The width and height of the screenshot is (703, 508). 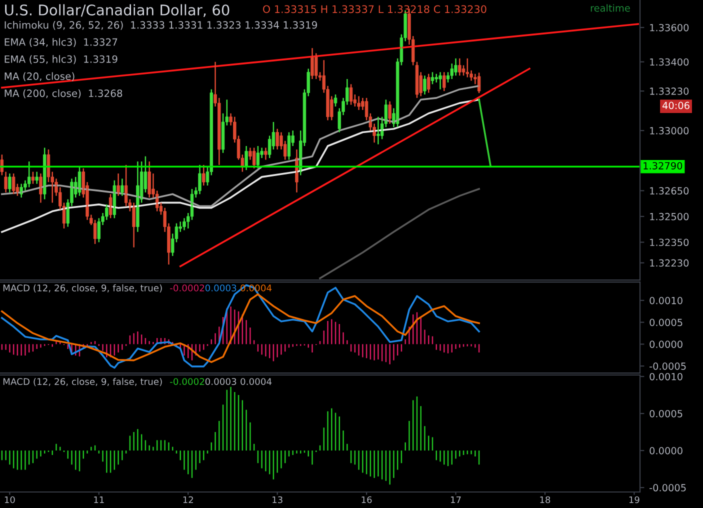 What do you see at coordinates (676, 106) in the screenshot?
I see `text: 40:06` at bounding box center [676, 106].